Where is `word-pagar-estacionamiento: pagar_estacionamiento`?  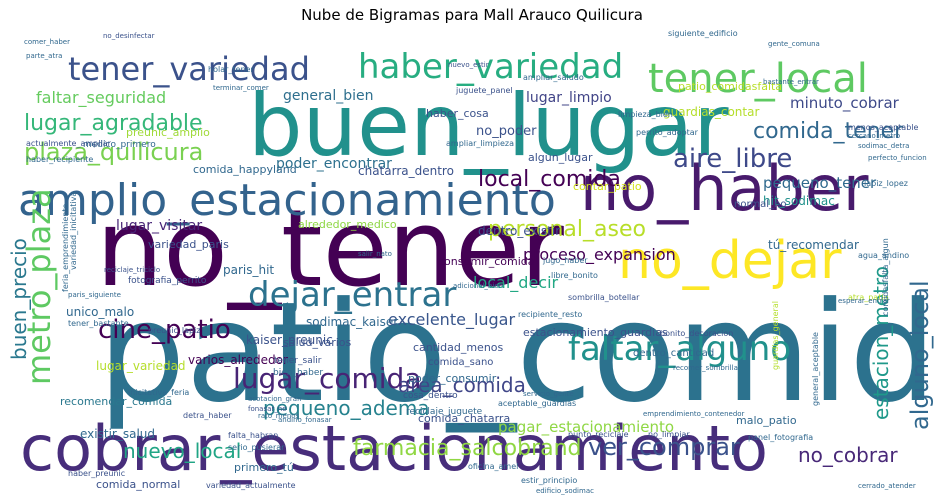
word-pagar-estacionamiento: pagar_estacionamiento is located at coordinates (586, 427).